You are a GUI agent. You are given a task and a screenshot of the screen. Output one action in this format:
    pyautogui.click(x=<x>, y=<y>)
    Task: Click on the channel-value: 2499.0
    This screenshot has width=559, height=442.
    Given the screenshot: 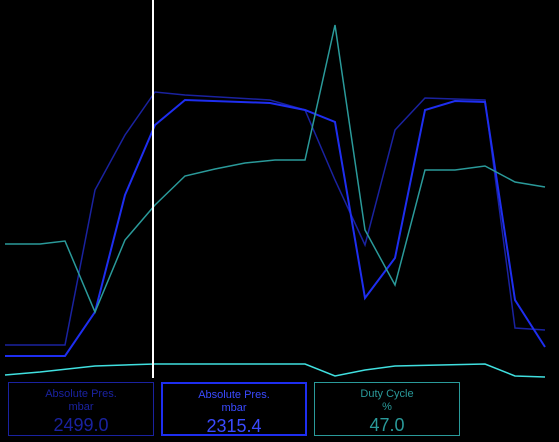 What is the action you would take?
    pyautogui.click(x=81, y=425)
    